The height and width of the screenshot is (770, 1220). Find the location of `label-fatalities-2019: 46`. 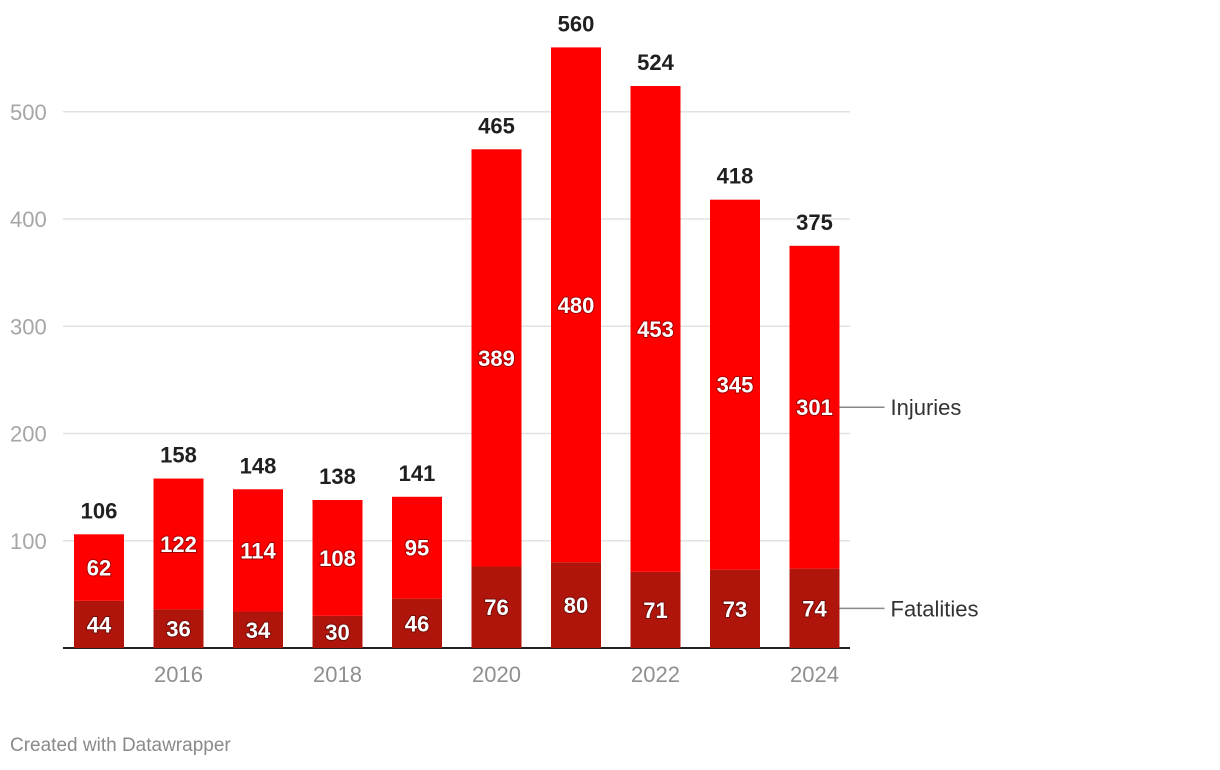

label-fatalities-2019: 46 is located at coordinates (417, 623).